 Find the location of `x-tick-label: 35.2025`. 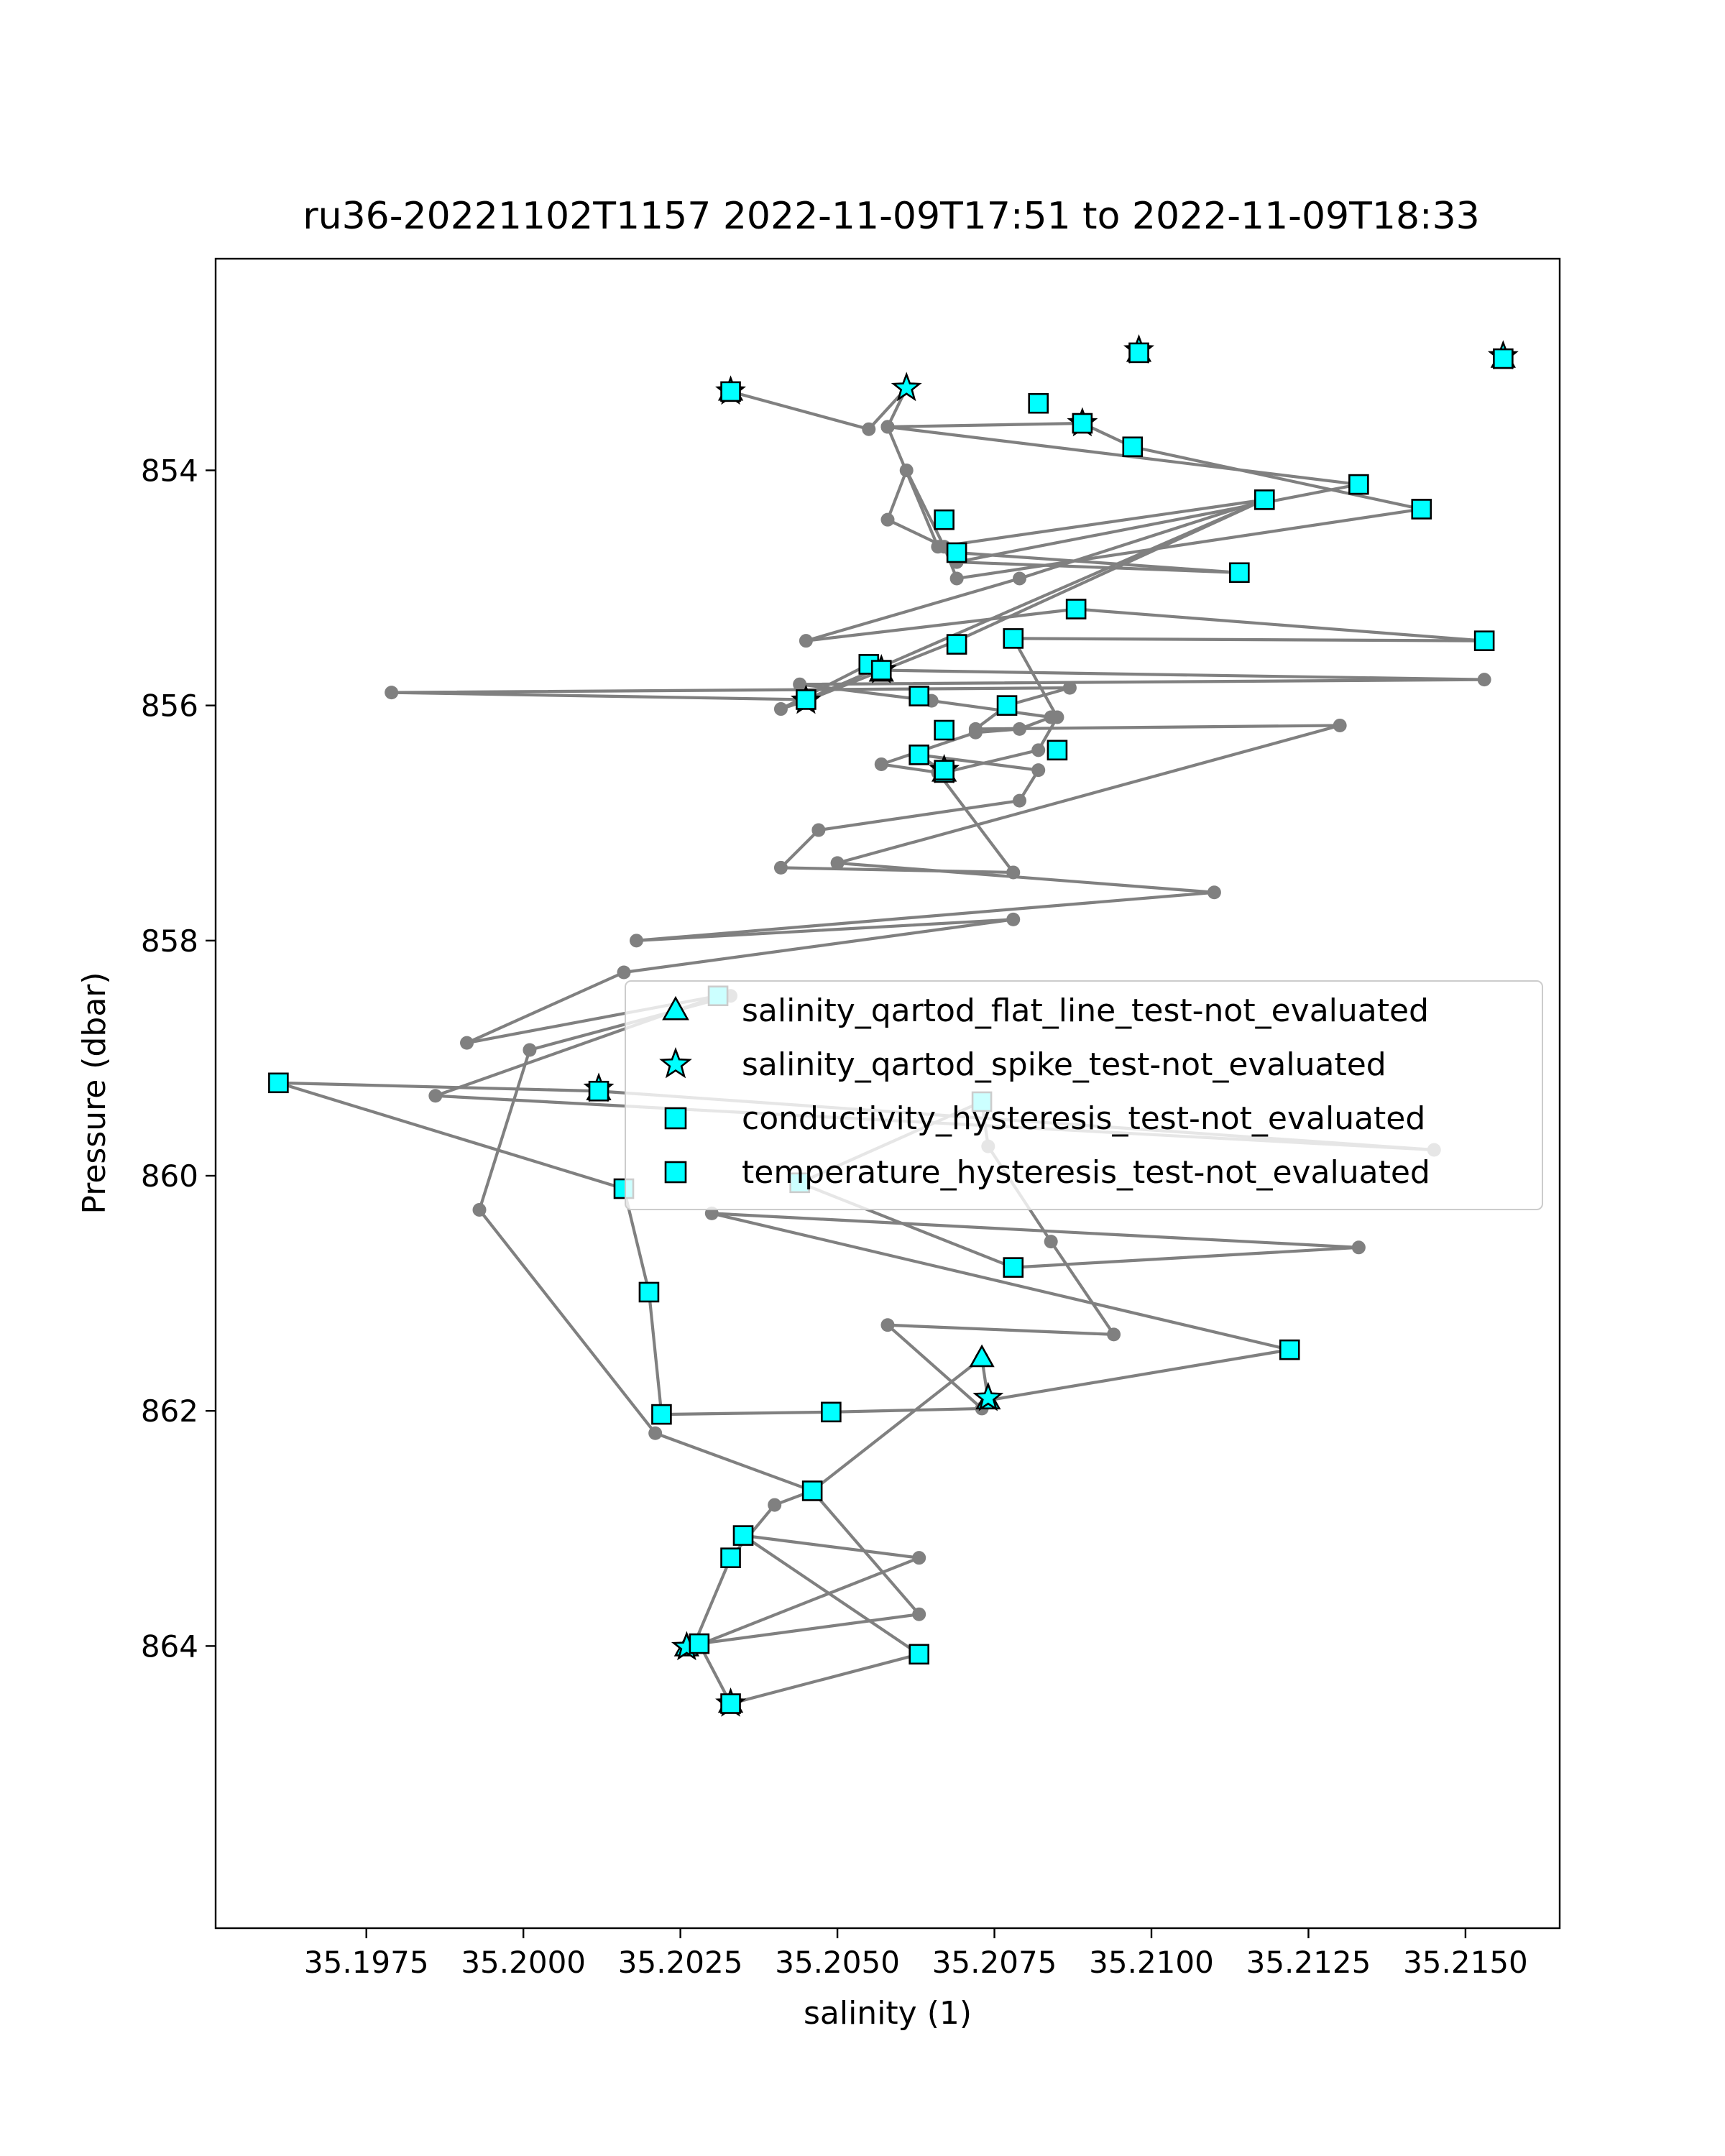

x-tick-label: 35.2025 is located at coordinates (680, 1963).